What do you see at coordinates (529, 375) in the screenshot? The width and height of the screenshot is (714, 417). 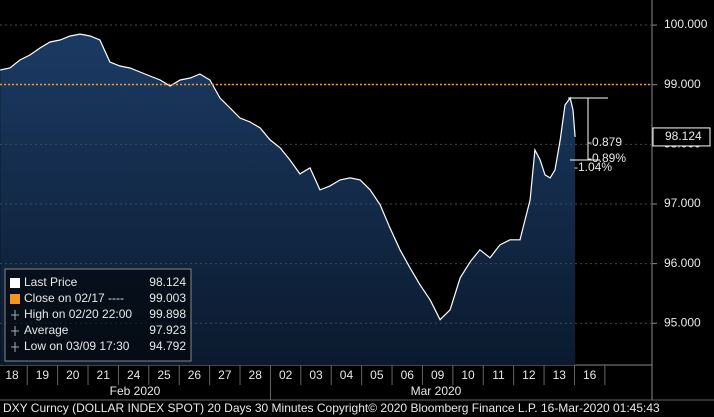 I see `x-tick-label: 12` at bounding box center [529, 375].